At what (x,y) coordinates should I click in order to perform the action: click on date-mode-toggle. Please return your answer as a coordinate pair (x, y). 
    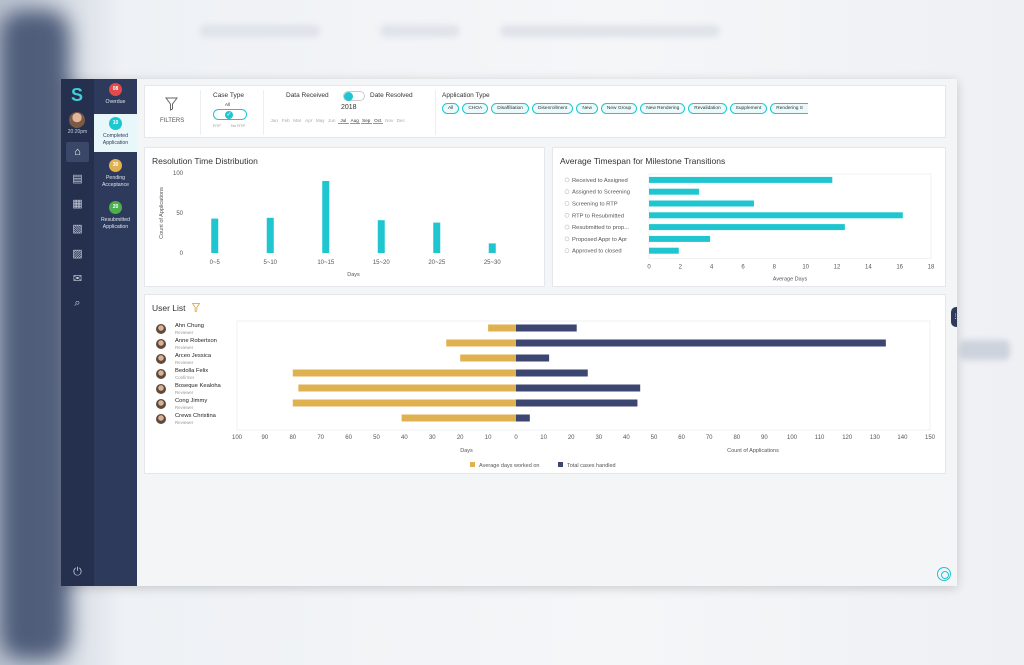
    Looking at the image, I should click on (354, 96).